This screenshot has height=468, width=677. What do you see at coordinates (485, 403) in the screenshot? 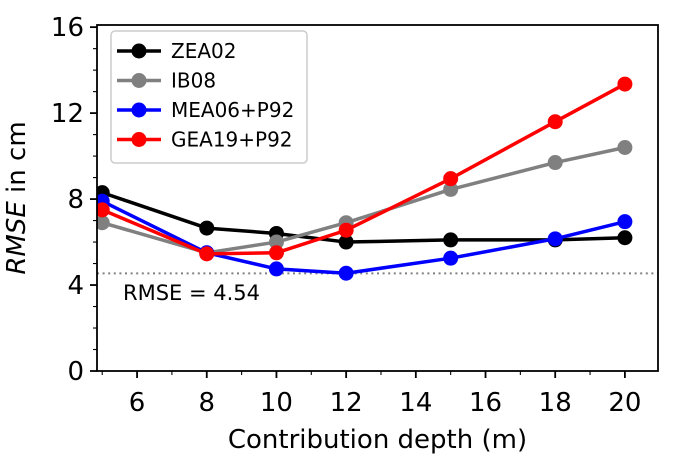
I see `x-tick-label: 16` at bounding box center [485, 403].